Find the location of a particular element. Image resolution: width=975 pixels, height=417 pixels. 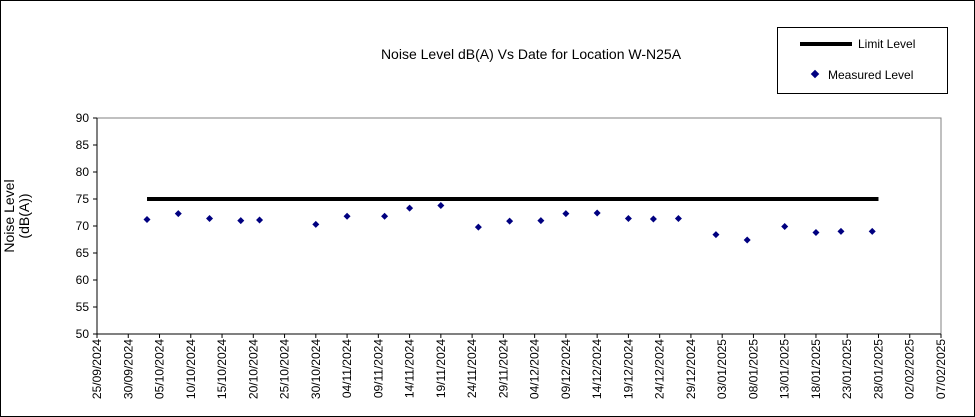

y-tick-label: 60 is located at coordinates (83, 280).